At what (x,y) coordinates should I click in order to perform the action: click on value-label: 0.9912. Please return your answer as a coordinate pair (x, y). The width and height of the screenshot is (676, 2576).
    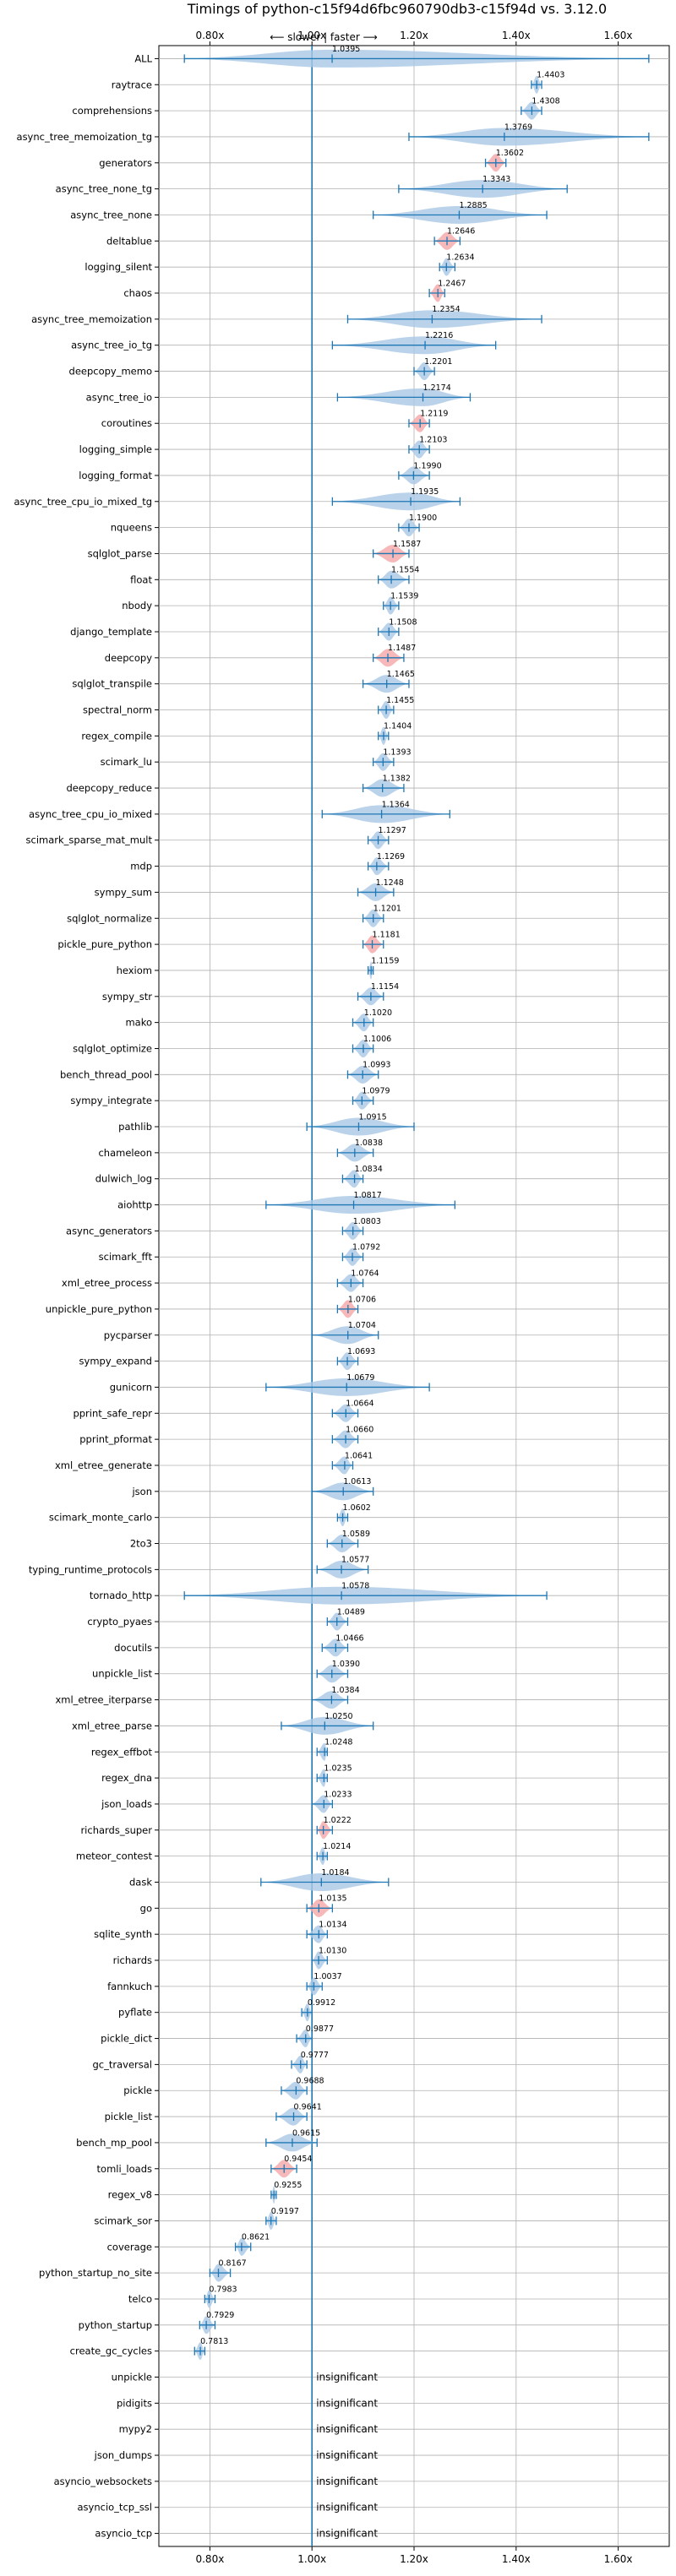
    Looking at the image, I should click on (321, 2003).